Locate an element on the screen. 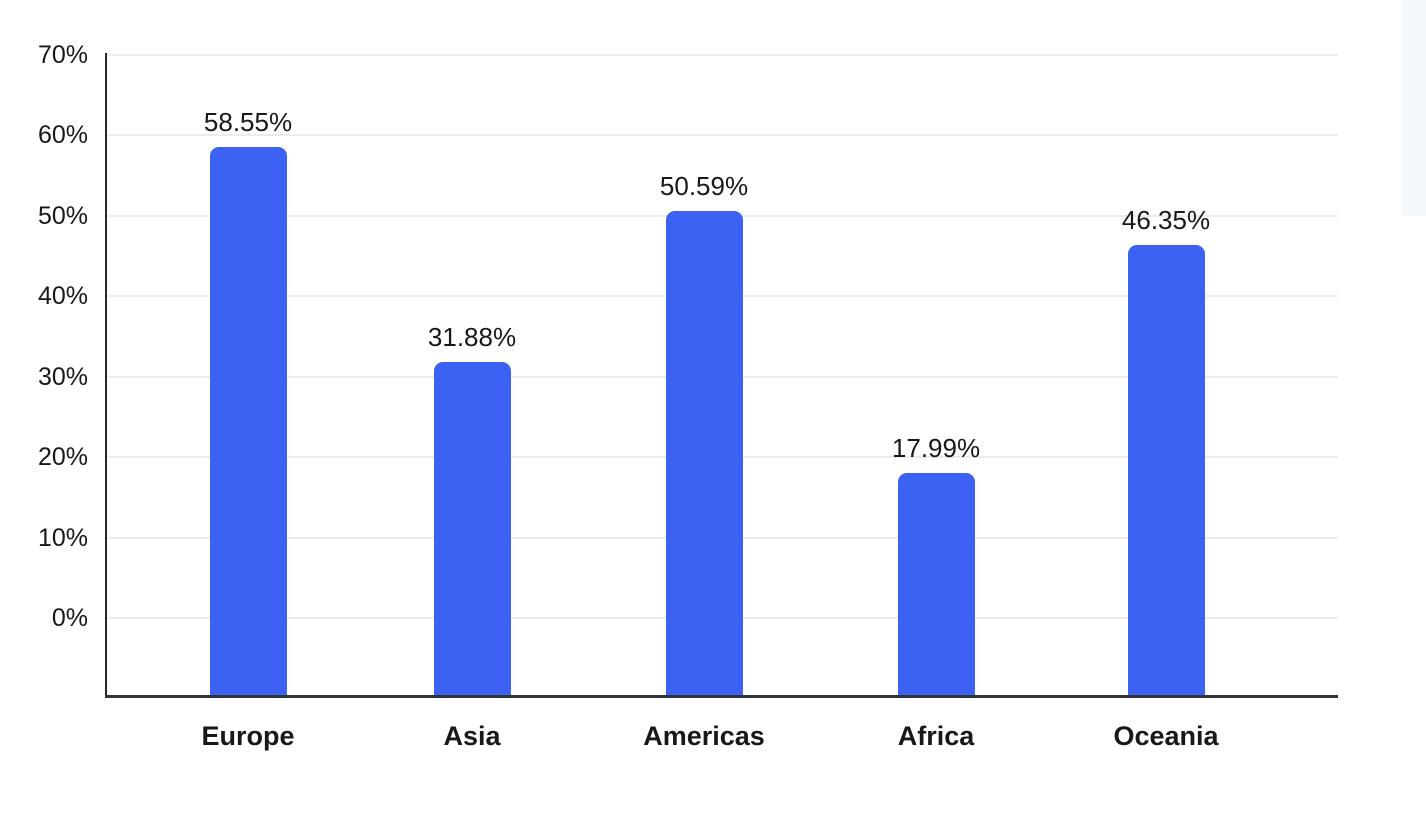 The width and height of the screenshot is (1426, 820). y-tick-label-10%: 10% is located at coordinates (62, 537).